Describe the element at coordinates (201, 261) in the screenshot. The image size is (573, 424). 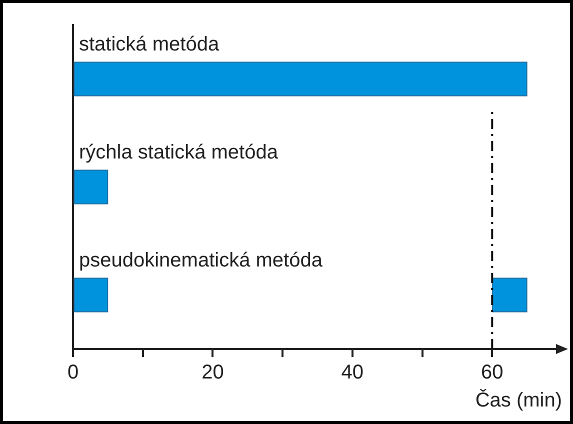
I see `y-tick-label: pseudokinematická metóda` at that location.